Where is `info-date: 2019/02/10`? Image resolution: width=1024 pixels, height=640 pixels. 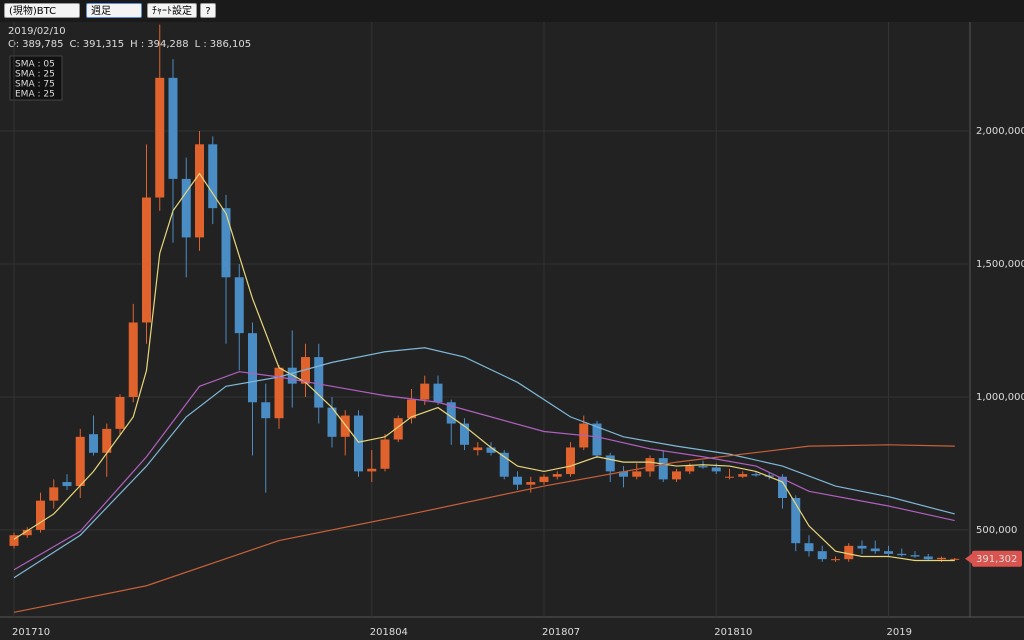
info-date: 2019/02/10 is located at coordinates (37, 31).